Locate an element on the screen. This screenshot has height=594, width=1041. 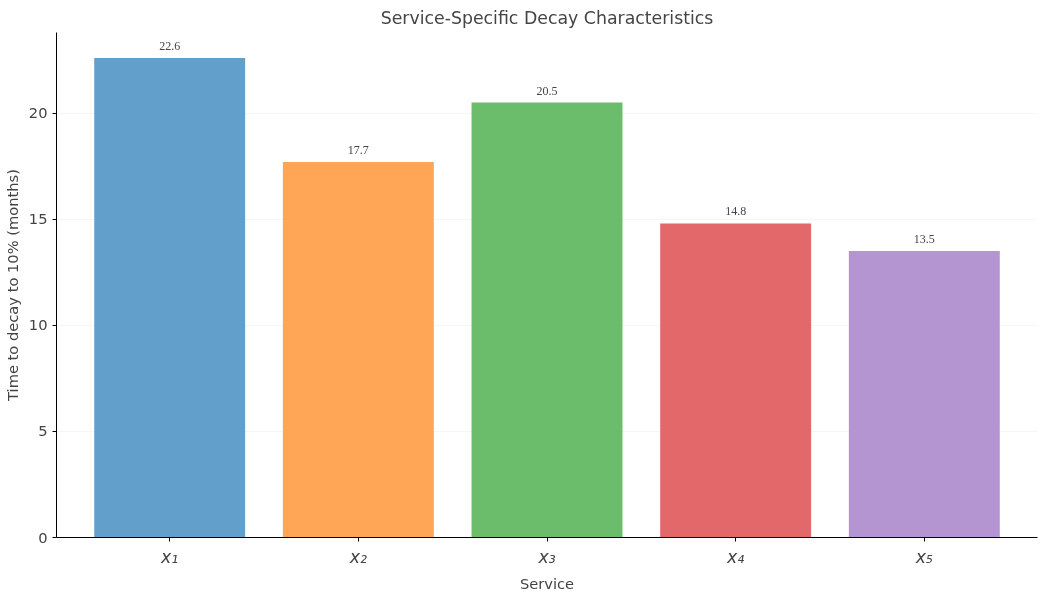
data-label: 17.7 is located at coordinates (358, 149).